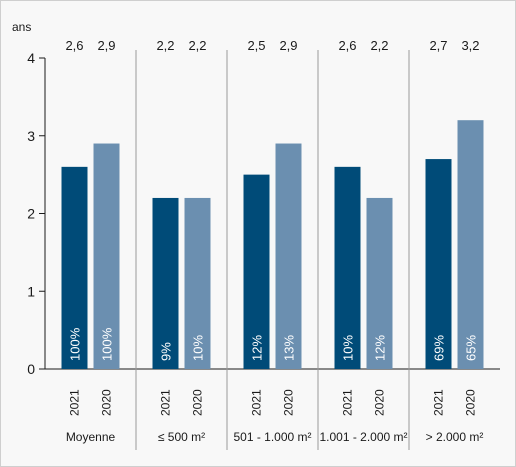  Describe the element at coordinates (438, 45) in the screenshot. I see `value-label: 2,7` at that location.